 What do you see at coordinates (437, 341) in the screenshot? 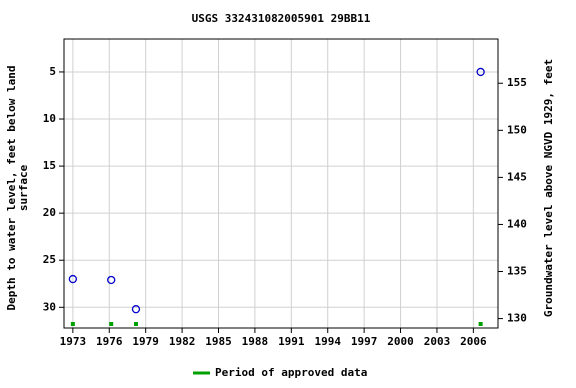
I see `x-tick-label: 2003` at bounding box center [437, 341].